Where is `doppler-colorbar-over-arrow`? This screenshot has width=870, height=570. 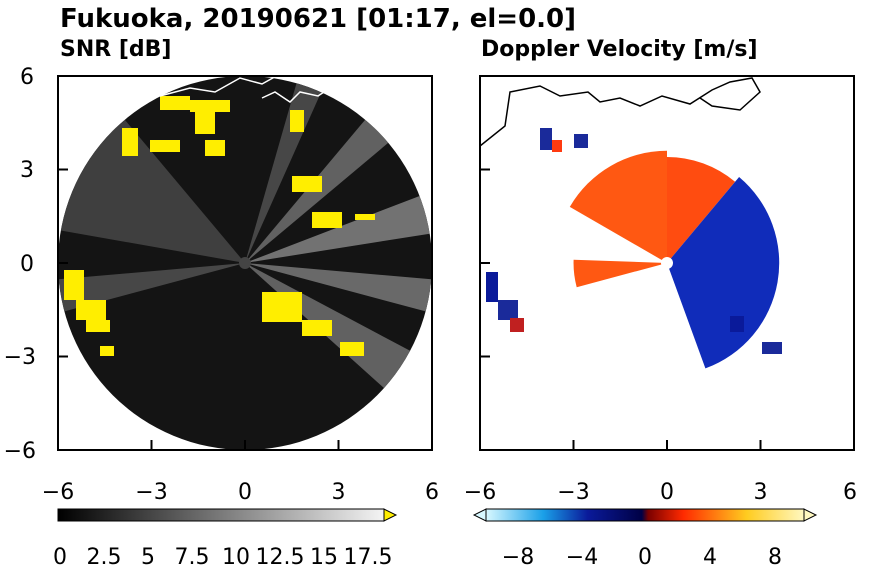 doppler-colorbar-over-arrow is located at coordinates (810, 515).